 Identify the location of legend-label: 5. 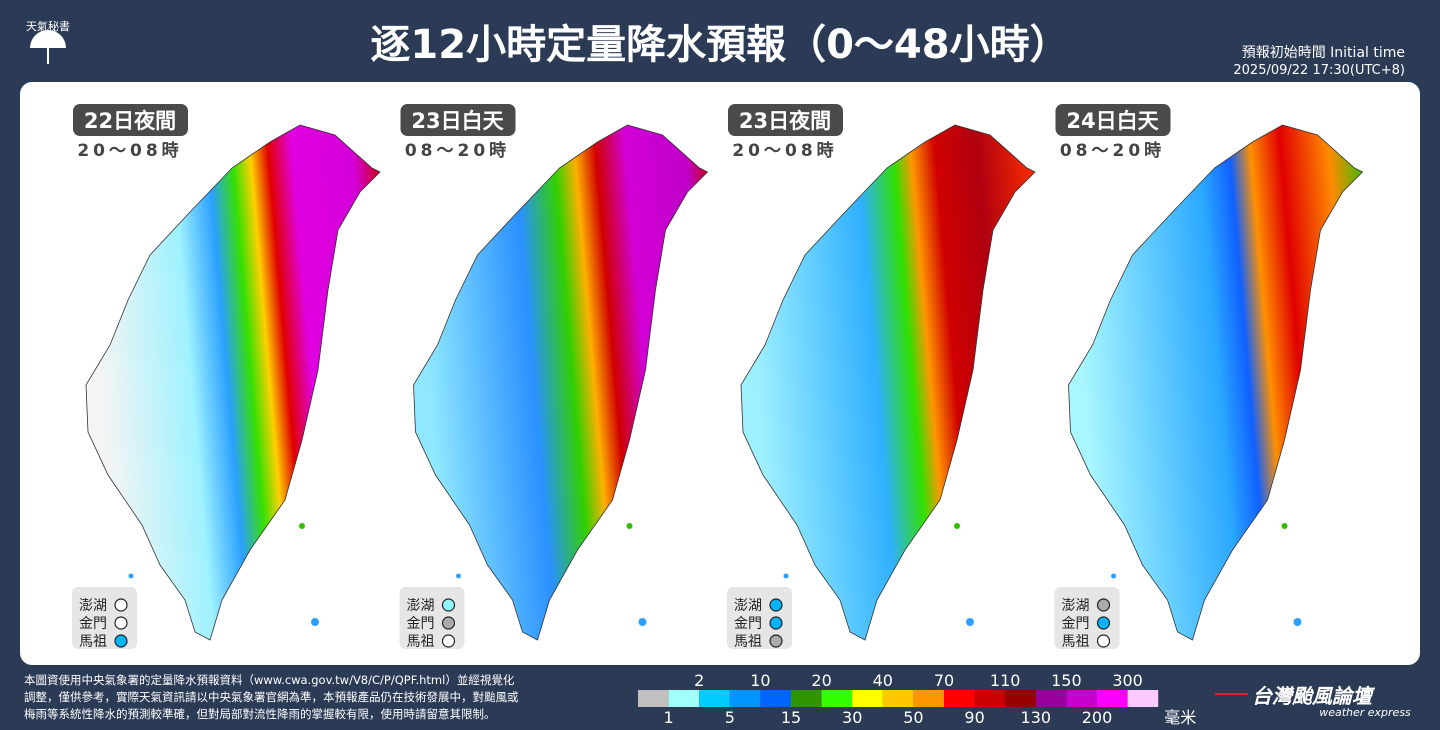
(730, 717).